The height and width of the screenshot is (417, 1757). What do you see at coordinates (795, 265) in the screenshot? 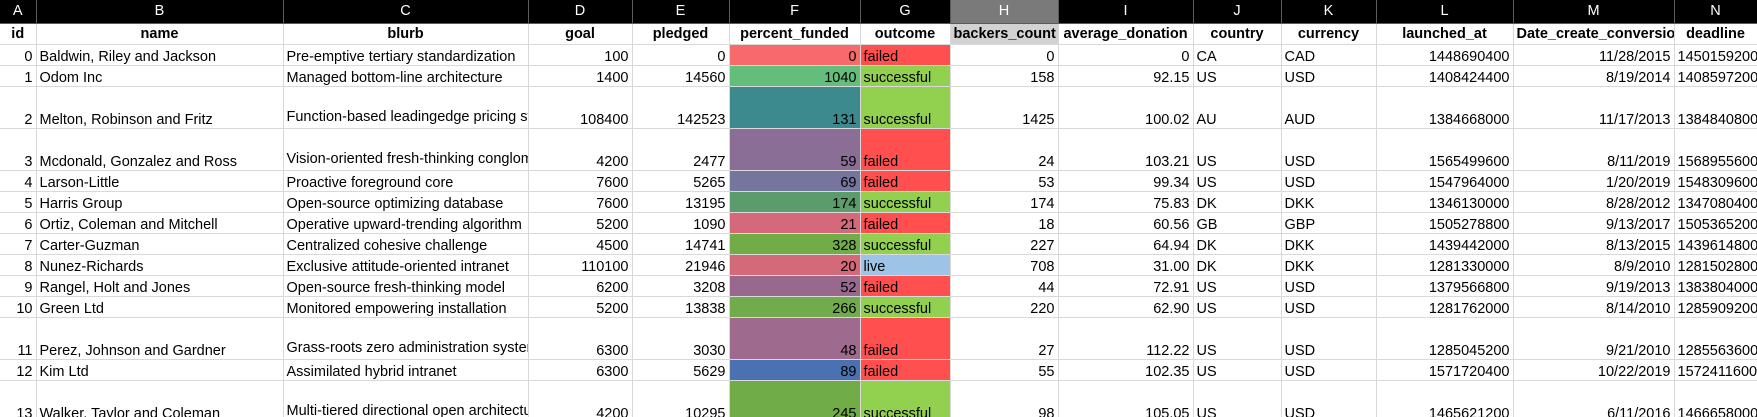
I see `cell-percent-funded: 20` at bounding box center [795, 265].